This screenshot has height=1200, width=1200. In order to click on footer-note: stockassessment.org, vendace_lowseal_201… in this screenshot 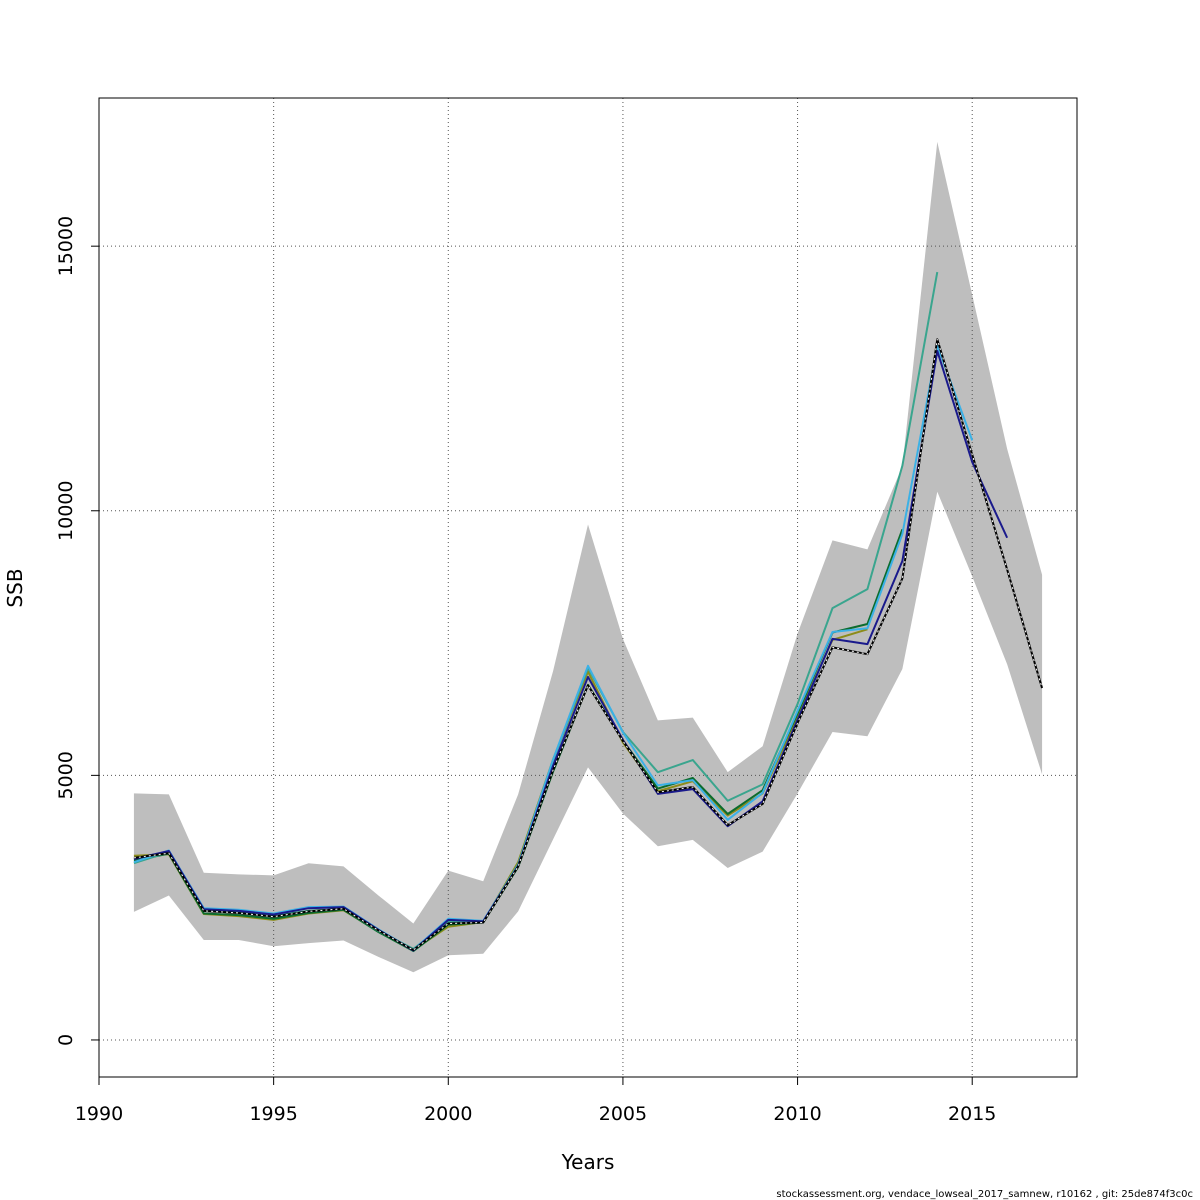, I will do `click(984, 1194)`.